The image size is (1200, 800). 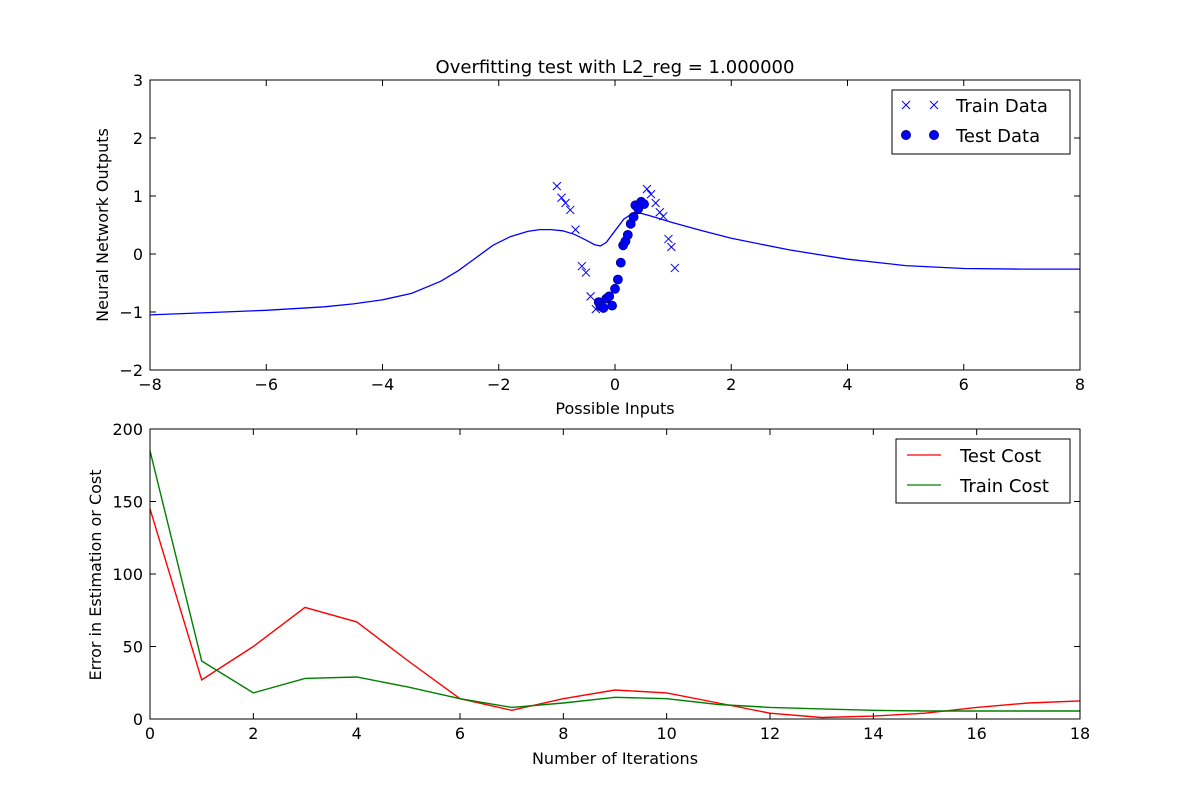 What do you see at coordinates (138, 138) in the screenshot?
I see `top-y-tick-label: 2` at bounding box center [138, 138].